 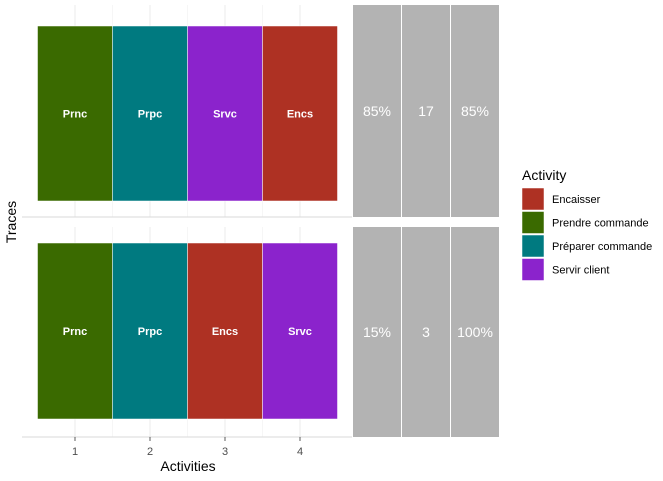 I want to click on trace-stat-label: 17, so click(x=426, y=111).